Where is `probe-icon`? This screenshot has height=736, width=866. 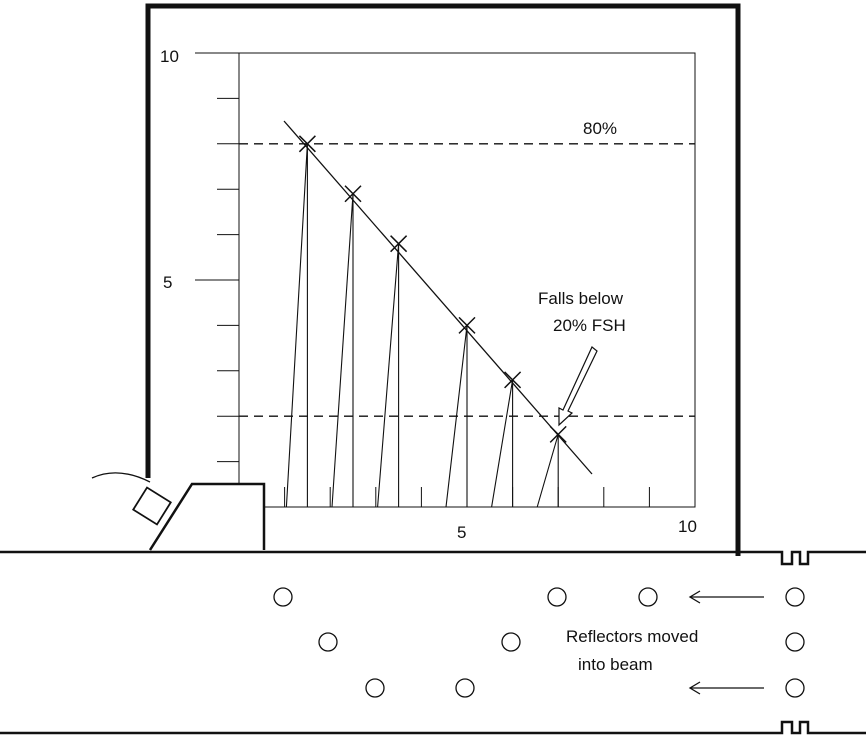 probe-icon is located at coordinates (178, 511).